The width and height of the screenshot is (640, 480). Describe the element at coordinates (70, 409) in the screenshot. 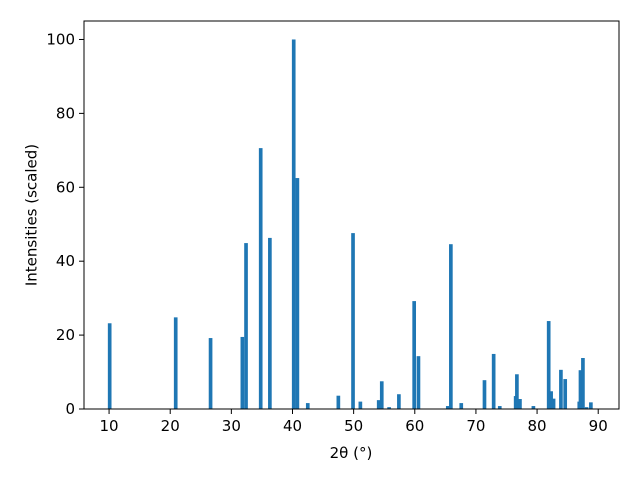

I see `y-tick-label: 0` at that location.